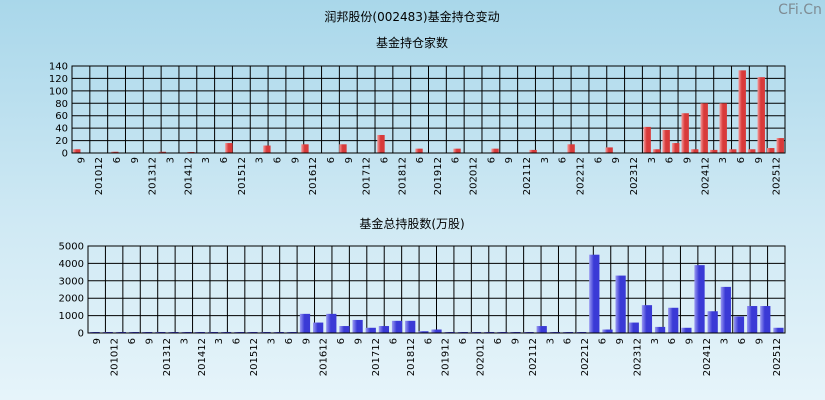 The height and width of the screenshot is (400, 825). I want to click on page-title: 润邦股份(002483)基金持仓变动, so click(411, 16).